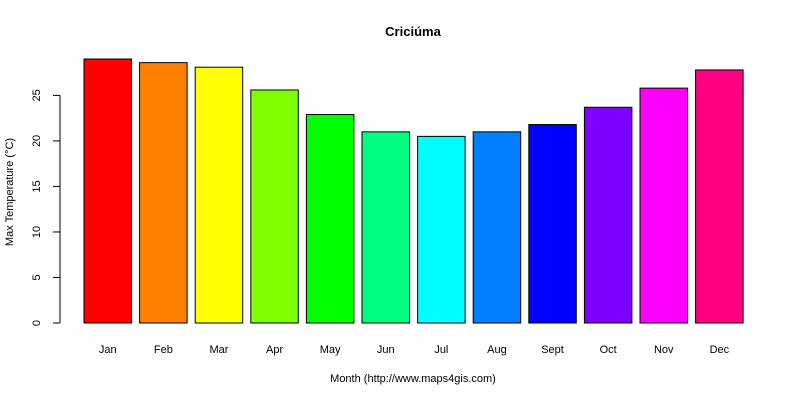 This screenshot has height=400, width=800. What do you see at coordinates (330, 350) in the screenshot?
I see `x-tick-label: May` at bounding box center [330, 350].